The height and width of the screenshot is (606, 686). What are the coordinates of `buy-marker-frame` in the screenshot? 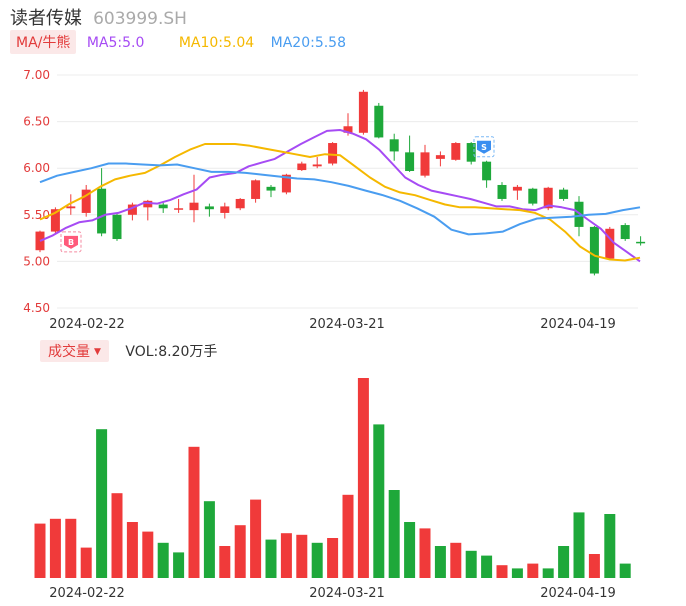 It's located at (71, 242).